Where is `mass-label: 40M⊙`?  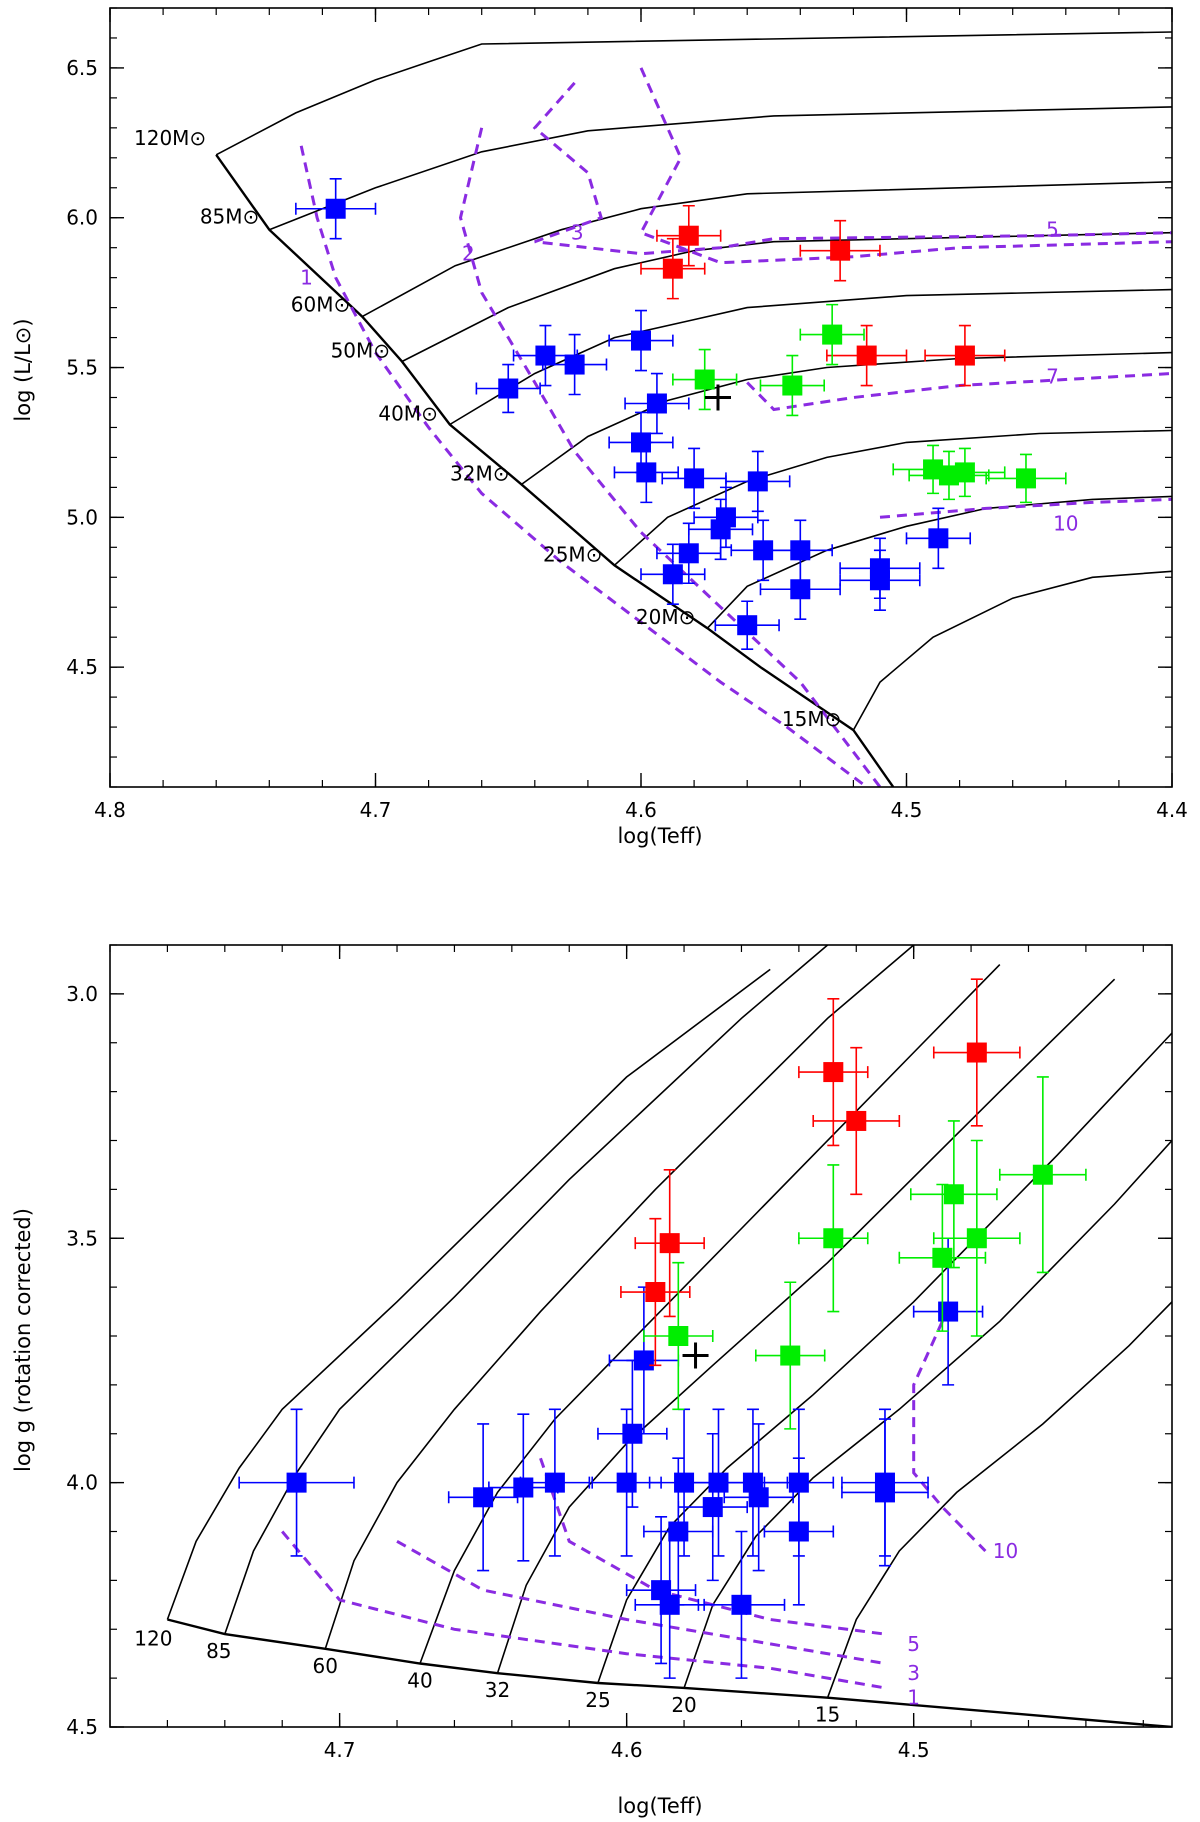
mass-label: 40M⊙ is located at coordinates (407, 413).